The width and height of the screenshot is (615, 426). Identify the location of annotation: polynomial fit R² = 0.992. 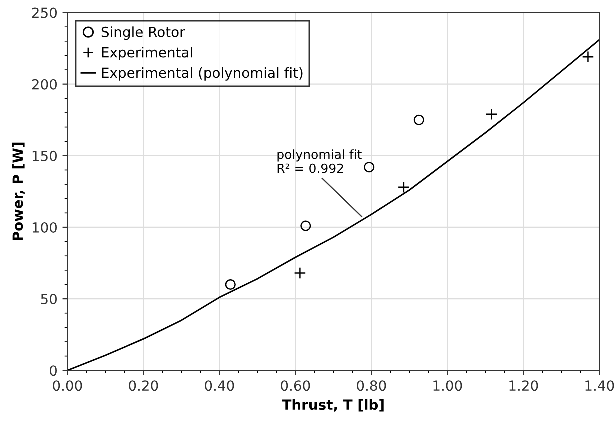
(320, 162).